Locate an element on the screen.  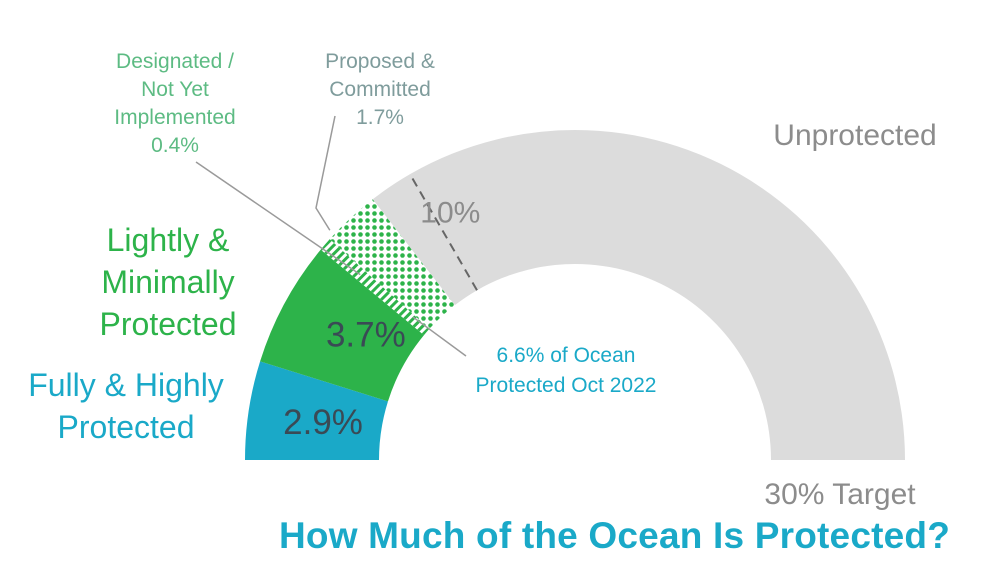
annotation-30-target: 30% Target is located at coordinates (840, 494).